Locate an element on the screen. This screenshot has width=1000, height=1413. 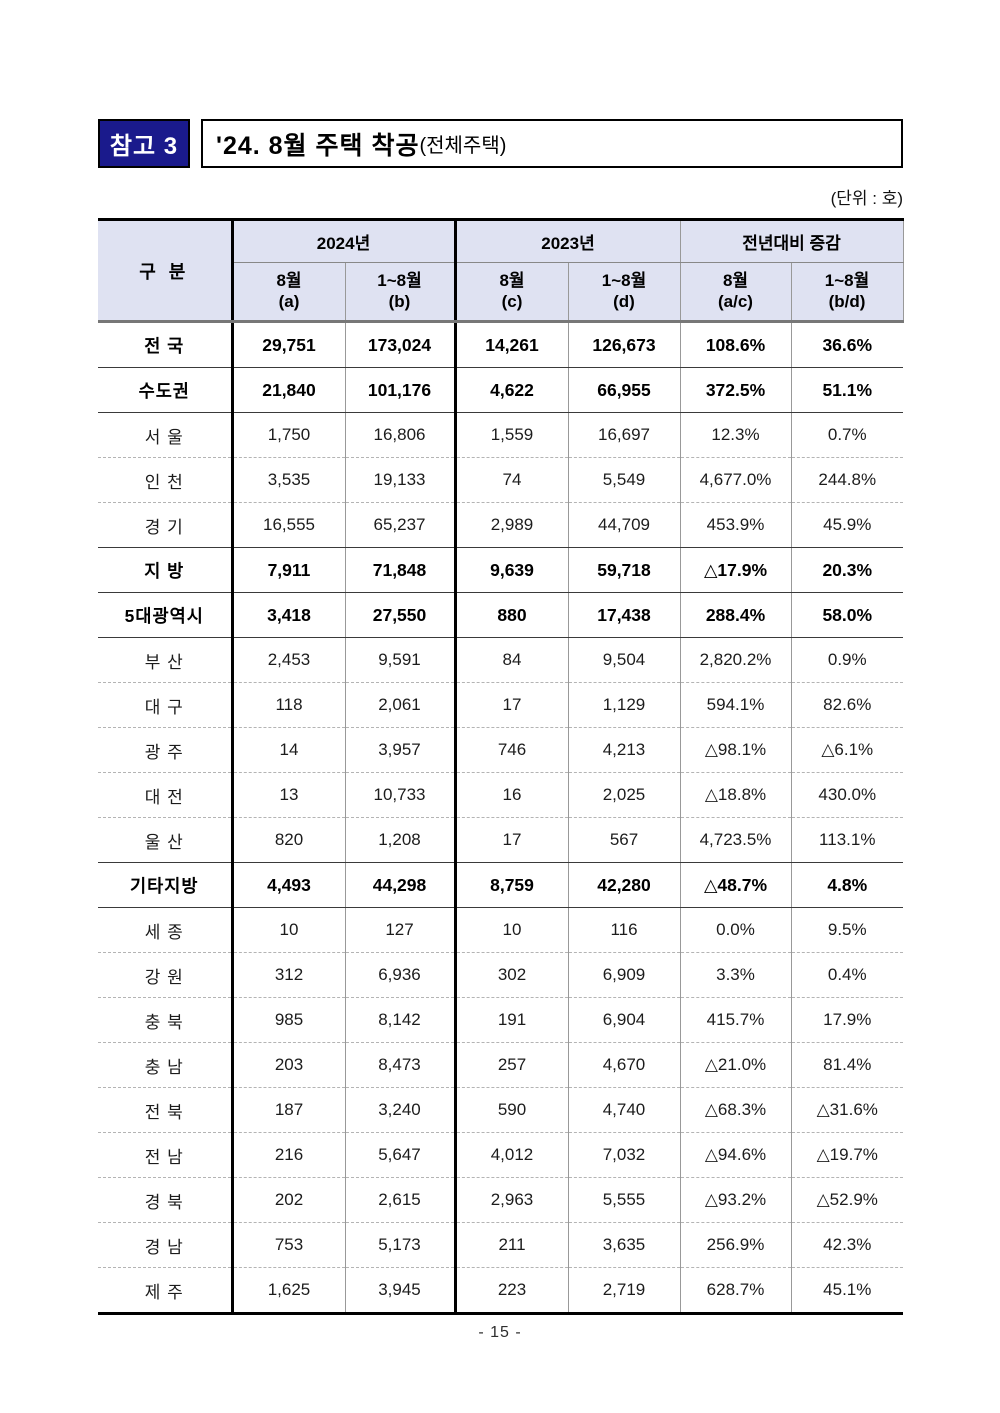
corner-header: 구 분 is located at coordinates (165, 271).